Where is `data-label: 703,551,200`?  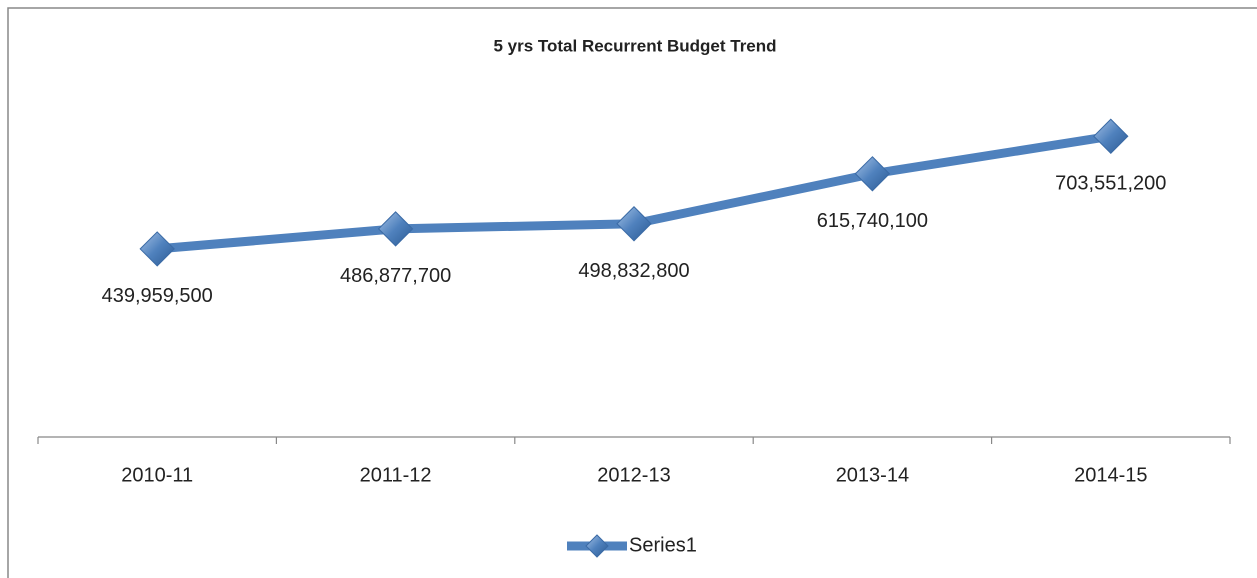
data-label: 703,551,200 is located at coordinates (1110, 184).